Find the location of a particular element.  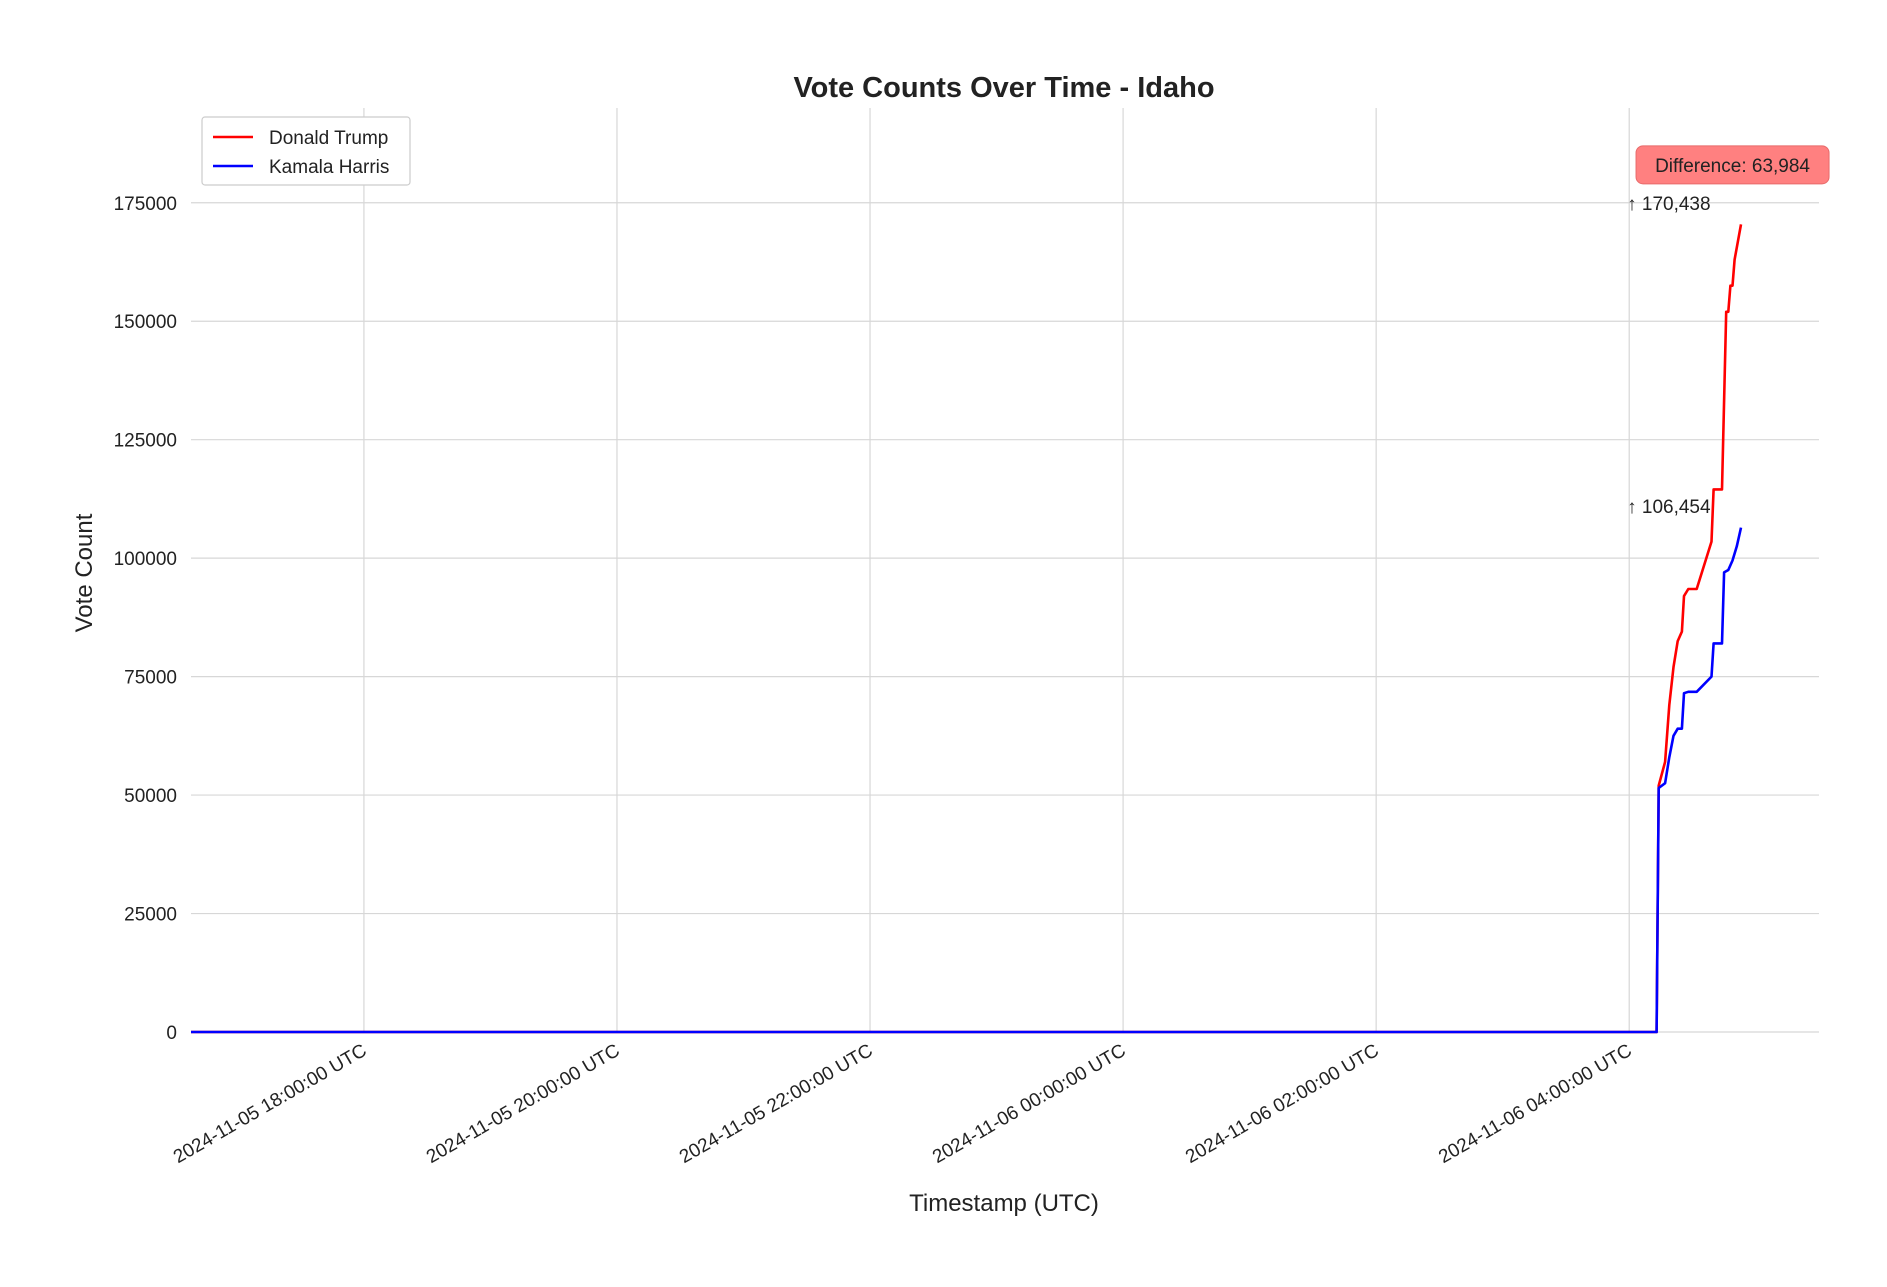

y-axis-label: Vote Count is located at coordinates (84, 572).